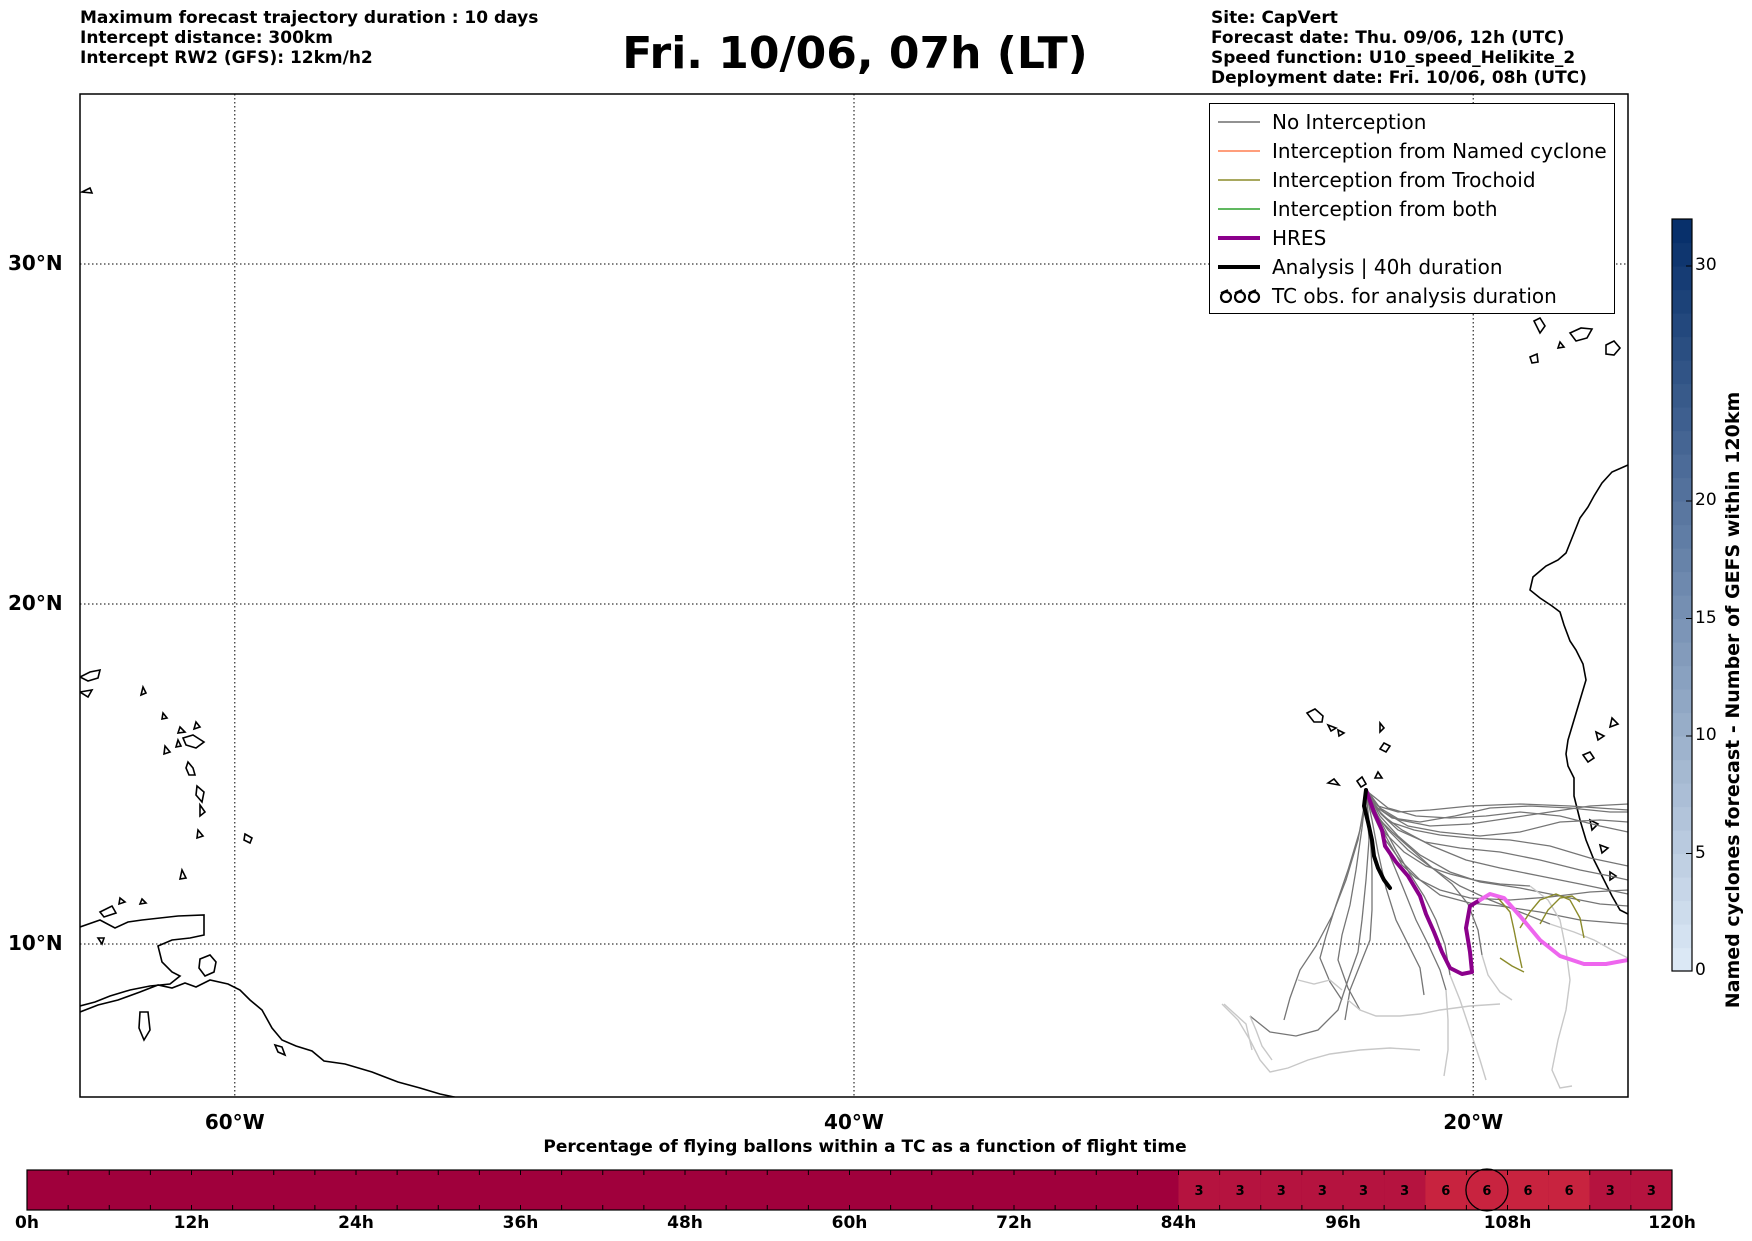 Image resolution: width=1752 pixels, height=1241 pixels. I want to click on legend-item: Interception from Trochoid, so click(1412, 179).